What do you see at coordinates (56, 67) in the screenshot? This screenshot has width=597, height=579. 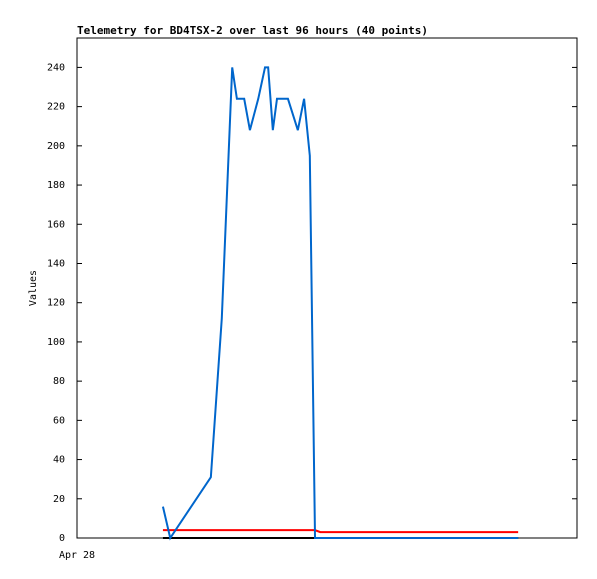 I see `y-tick-label: 240` at bounding box center [56, 67].